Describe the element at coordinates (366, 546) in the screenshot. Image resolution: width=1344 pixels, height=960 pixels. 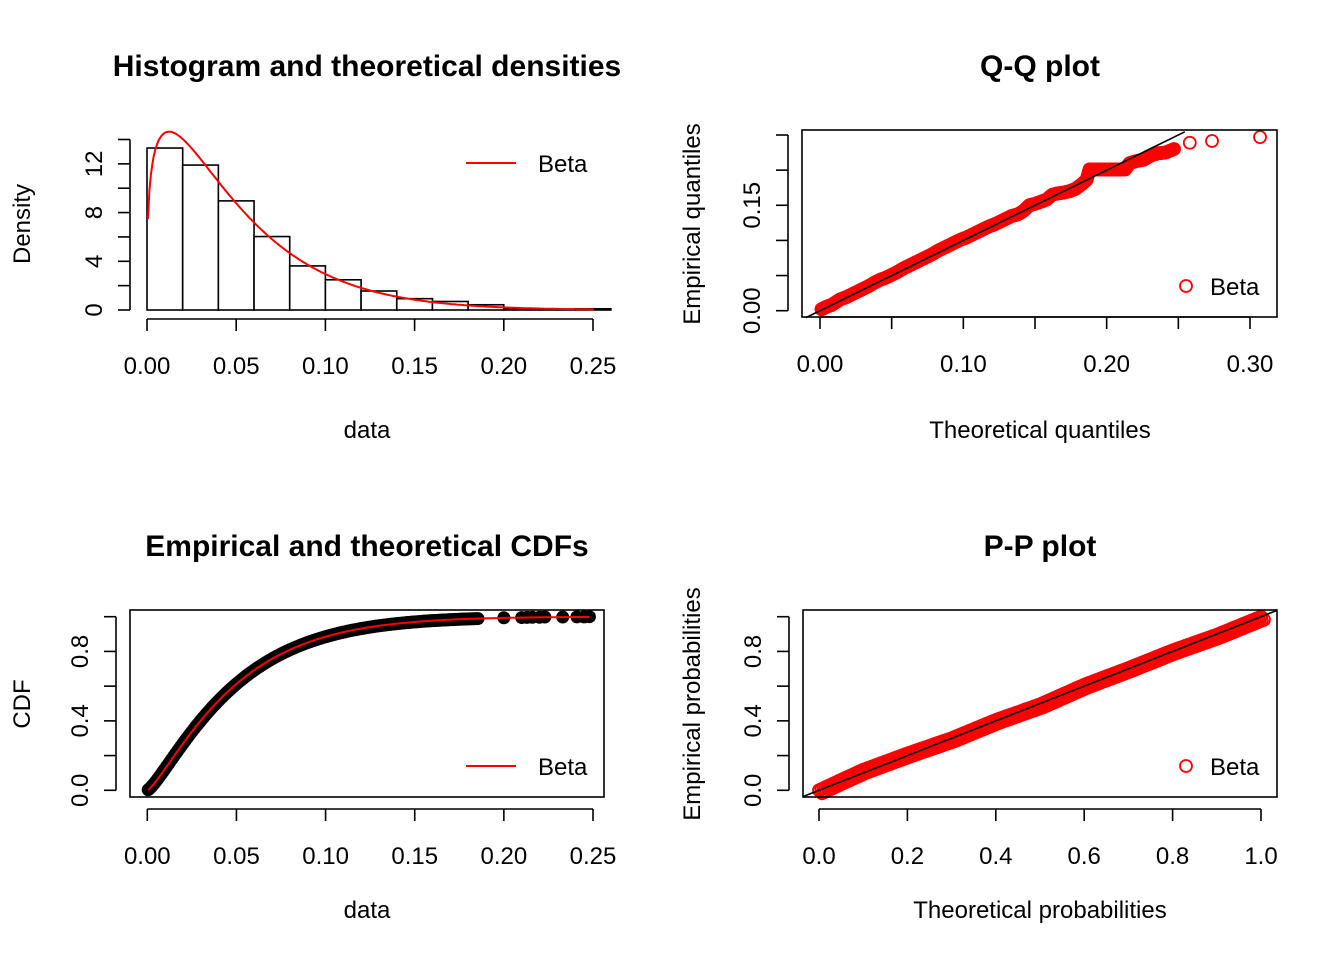
I see `cdf-title: Empirical and theoretical CDFs` at that location.